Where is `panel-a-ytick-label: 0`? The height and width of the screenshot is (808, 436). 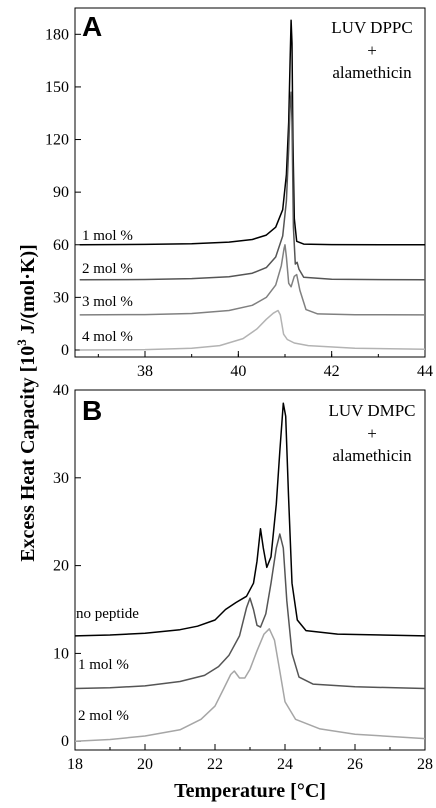 panel-a-ytick-label: 0 is located at coordinates (65, 350).